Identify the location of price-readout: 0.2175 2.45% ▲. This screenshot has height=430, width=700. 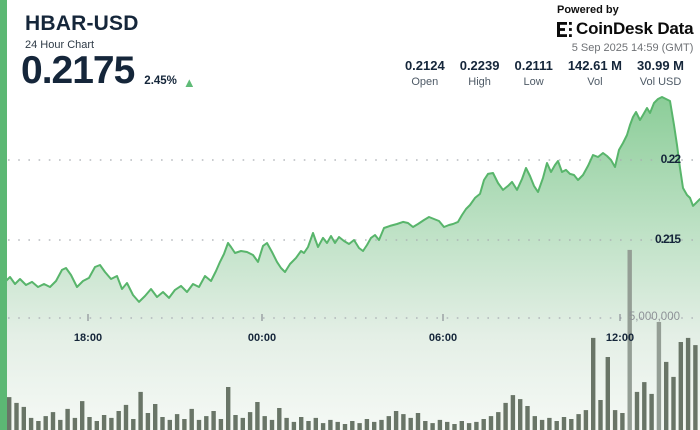
(108, 70).